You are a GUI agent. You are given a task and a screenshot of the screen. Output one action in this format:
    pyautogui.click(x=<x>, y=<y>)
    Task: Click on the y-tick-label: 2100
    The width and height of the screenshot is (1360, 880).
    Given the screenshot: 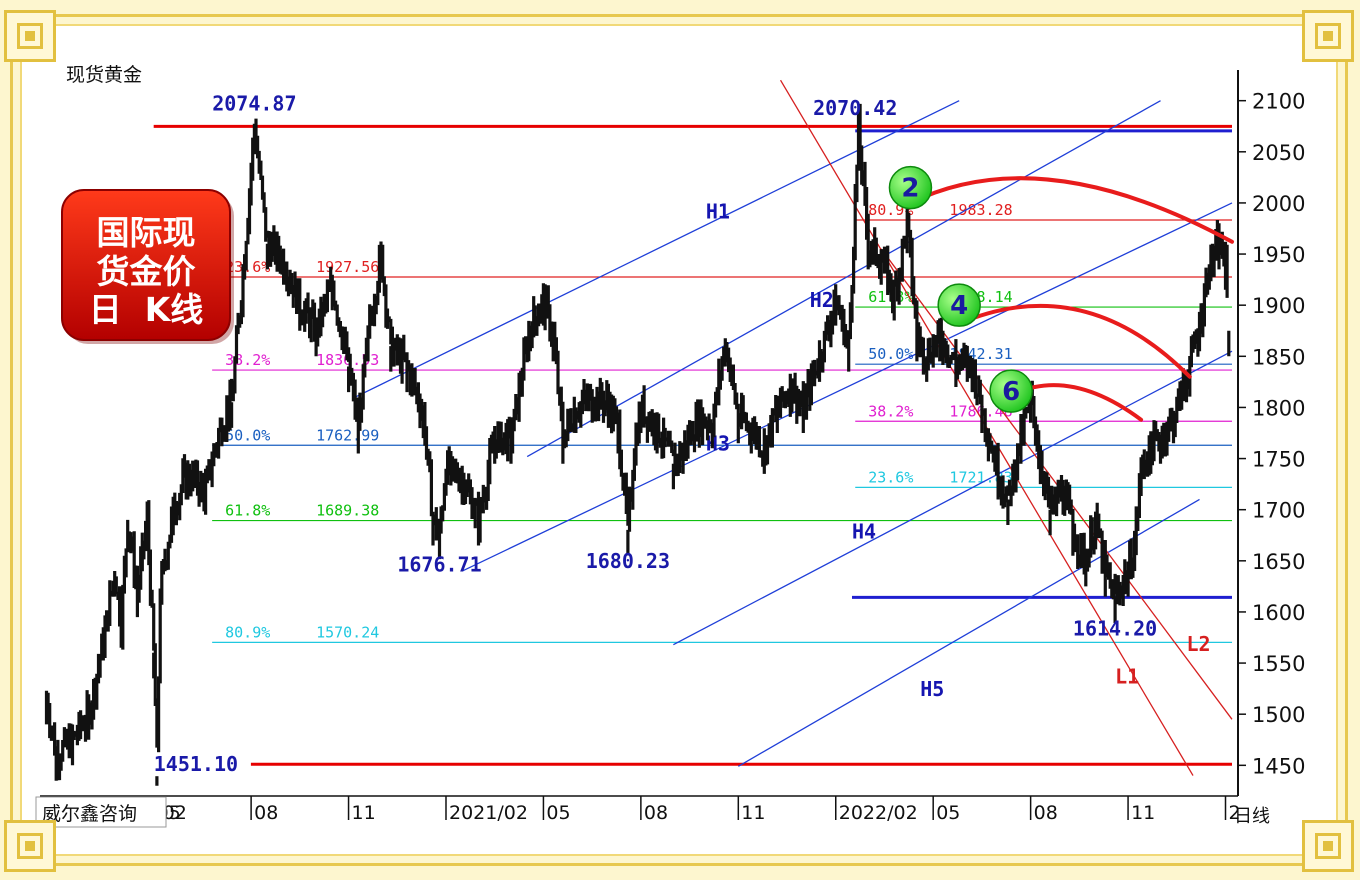 What is the action you would take?
    pyautogui.click(x=1278, y=102)
    